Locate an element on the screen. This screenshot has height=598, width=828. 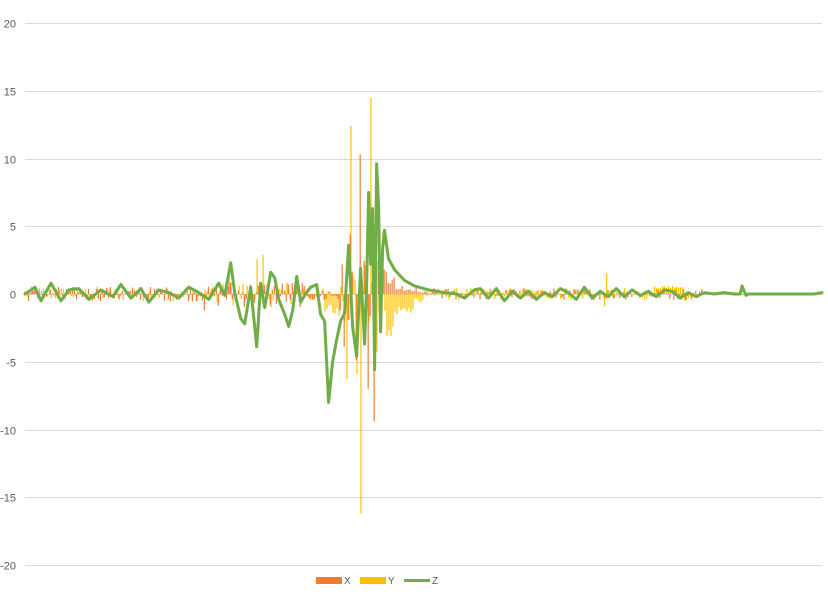
legend-label-z: Z is located at coordinates (435, 581).